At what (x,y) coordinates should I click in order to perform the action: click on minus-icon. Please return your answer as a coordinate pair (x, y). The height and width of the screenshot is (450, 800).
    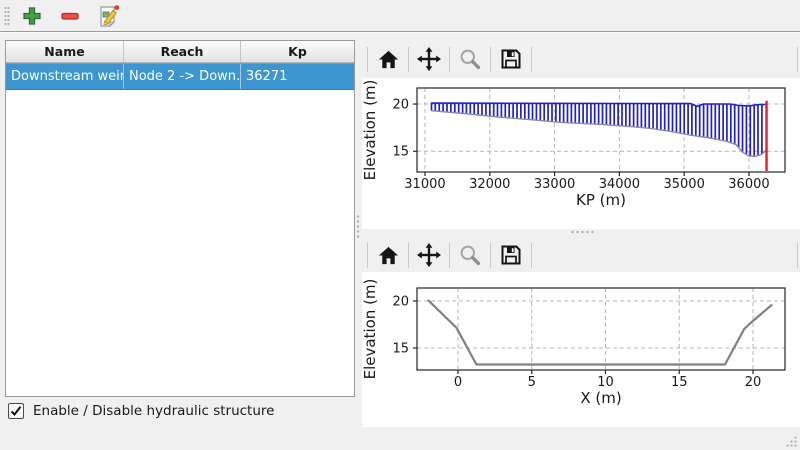
    Looking at the image, I should click on (70, 16).